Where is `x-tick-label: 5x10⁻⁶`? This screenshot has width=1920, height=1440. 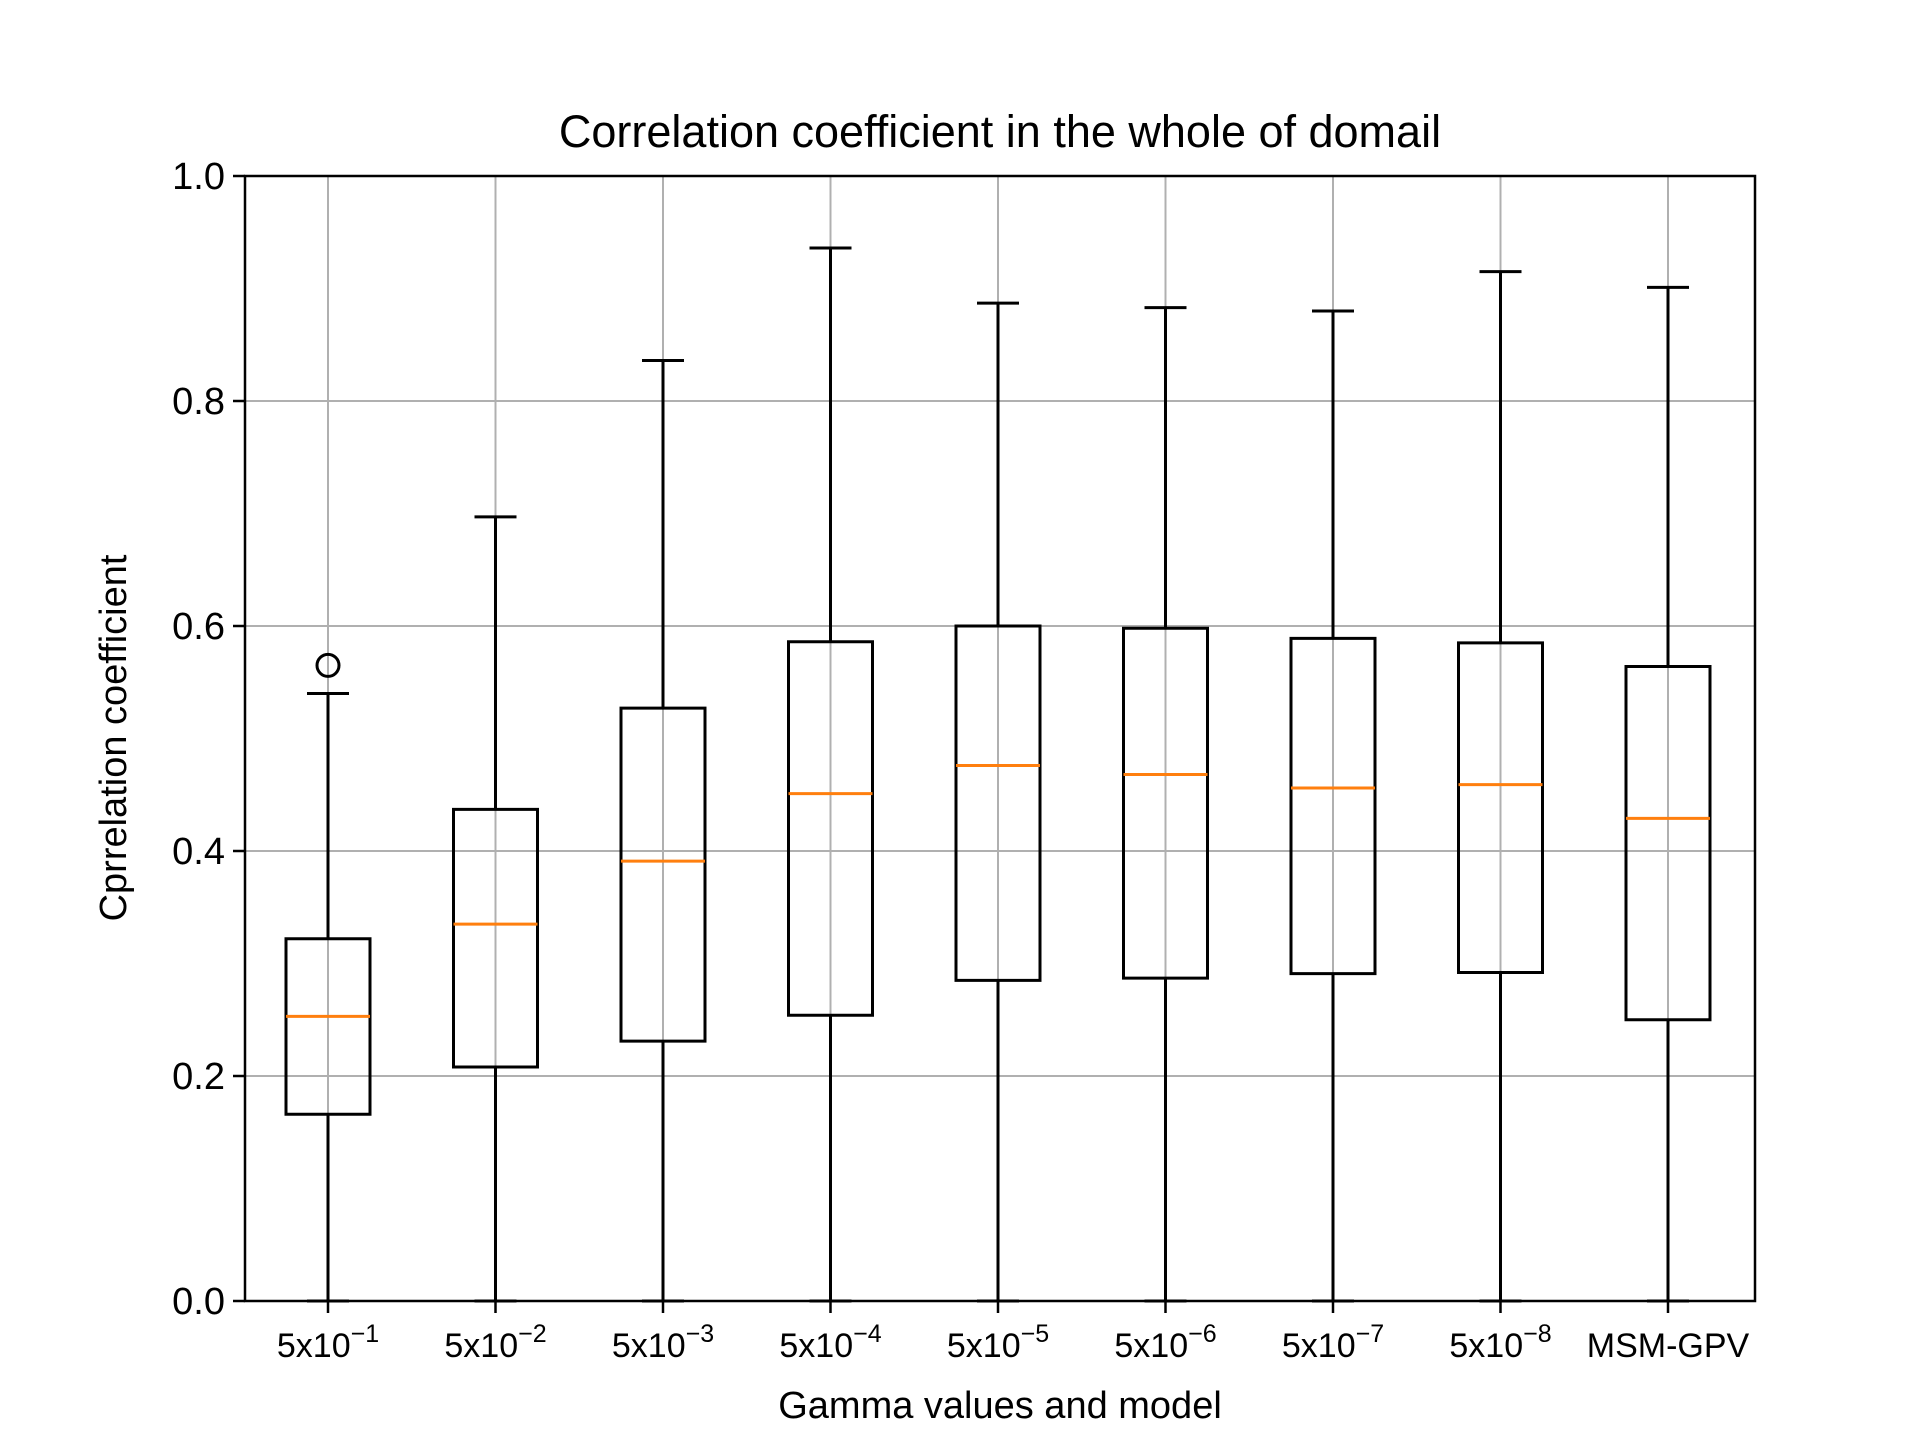 x-tick-label: 5x10⁻⁶ is located at coordinates (1165, 1342).